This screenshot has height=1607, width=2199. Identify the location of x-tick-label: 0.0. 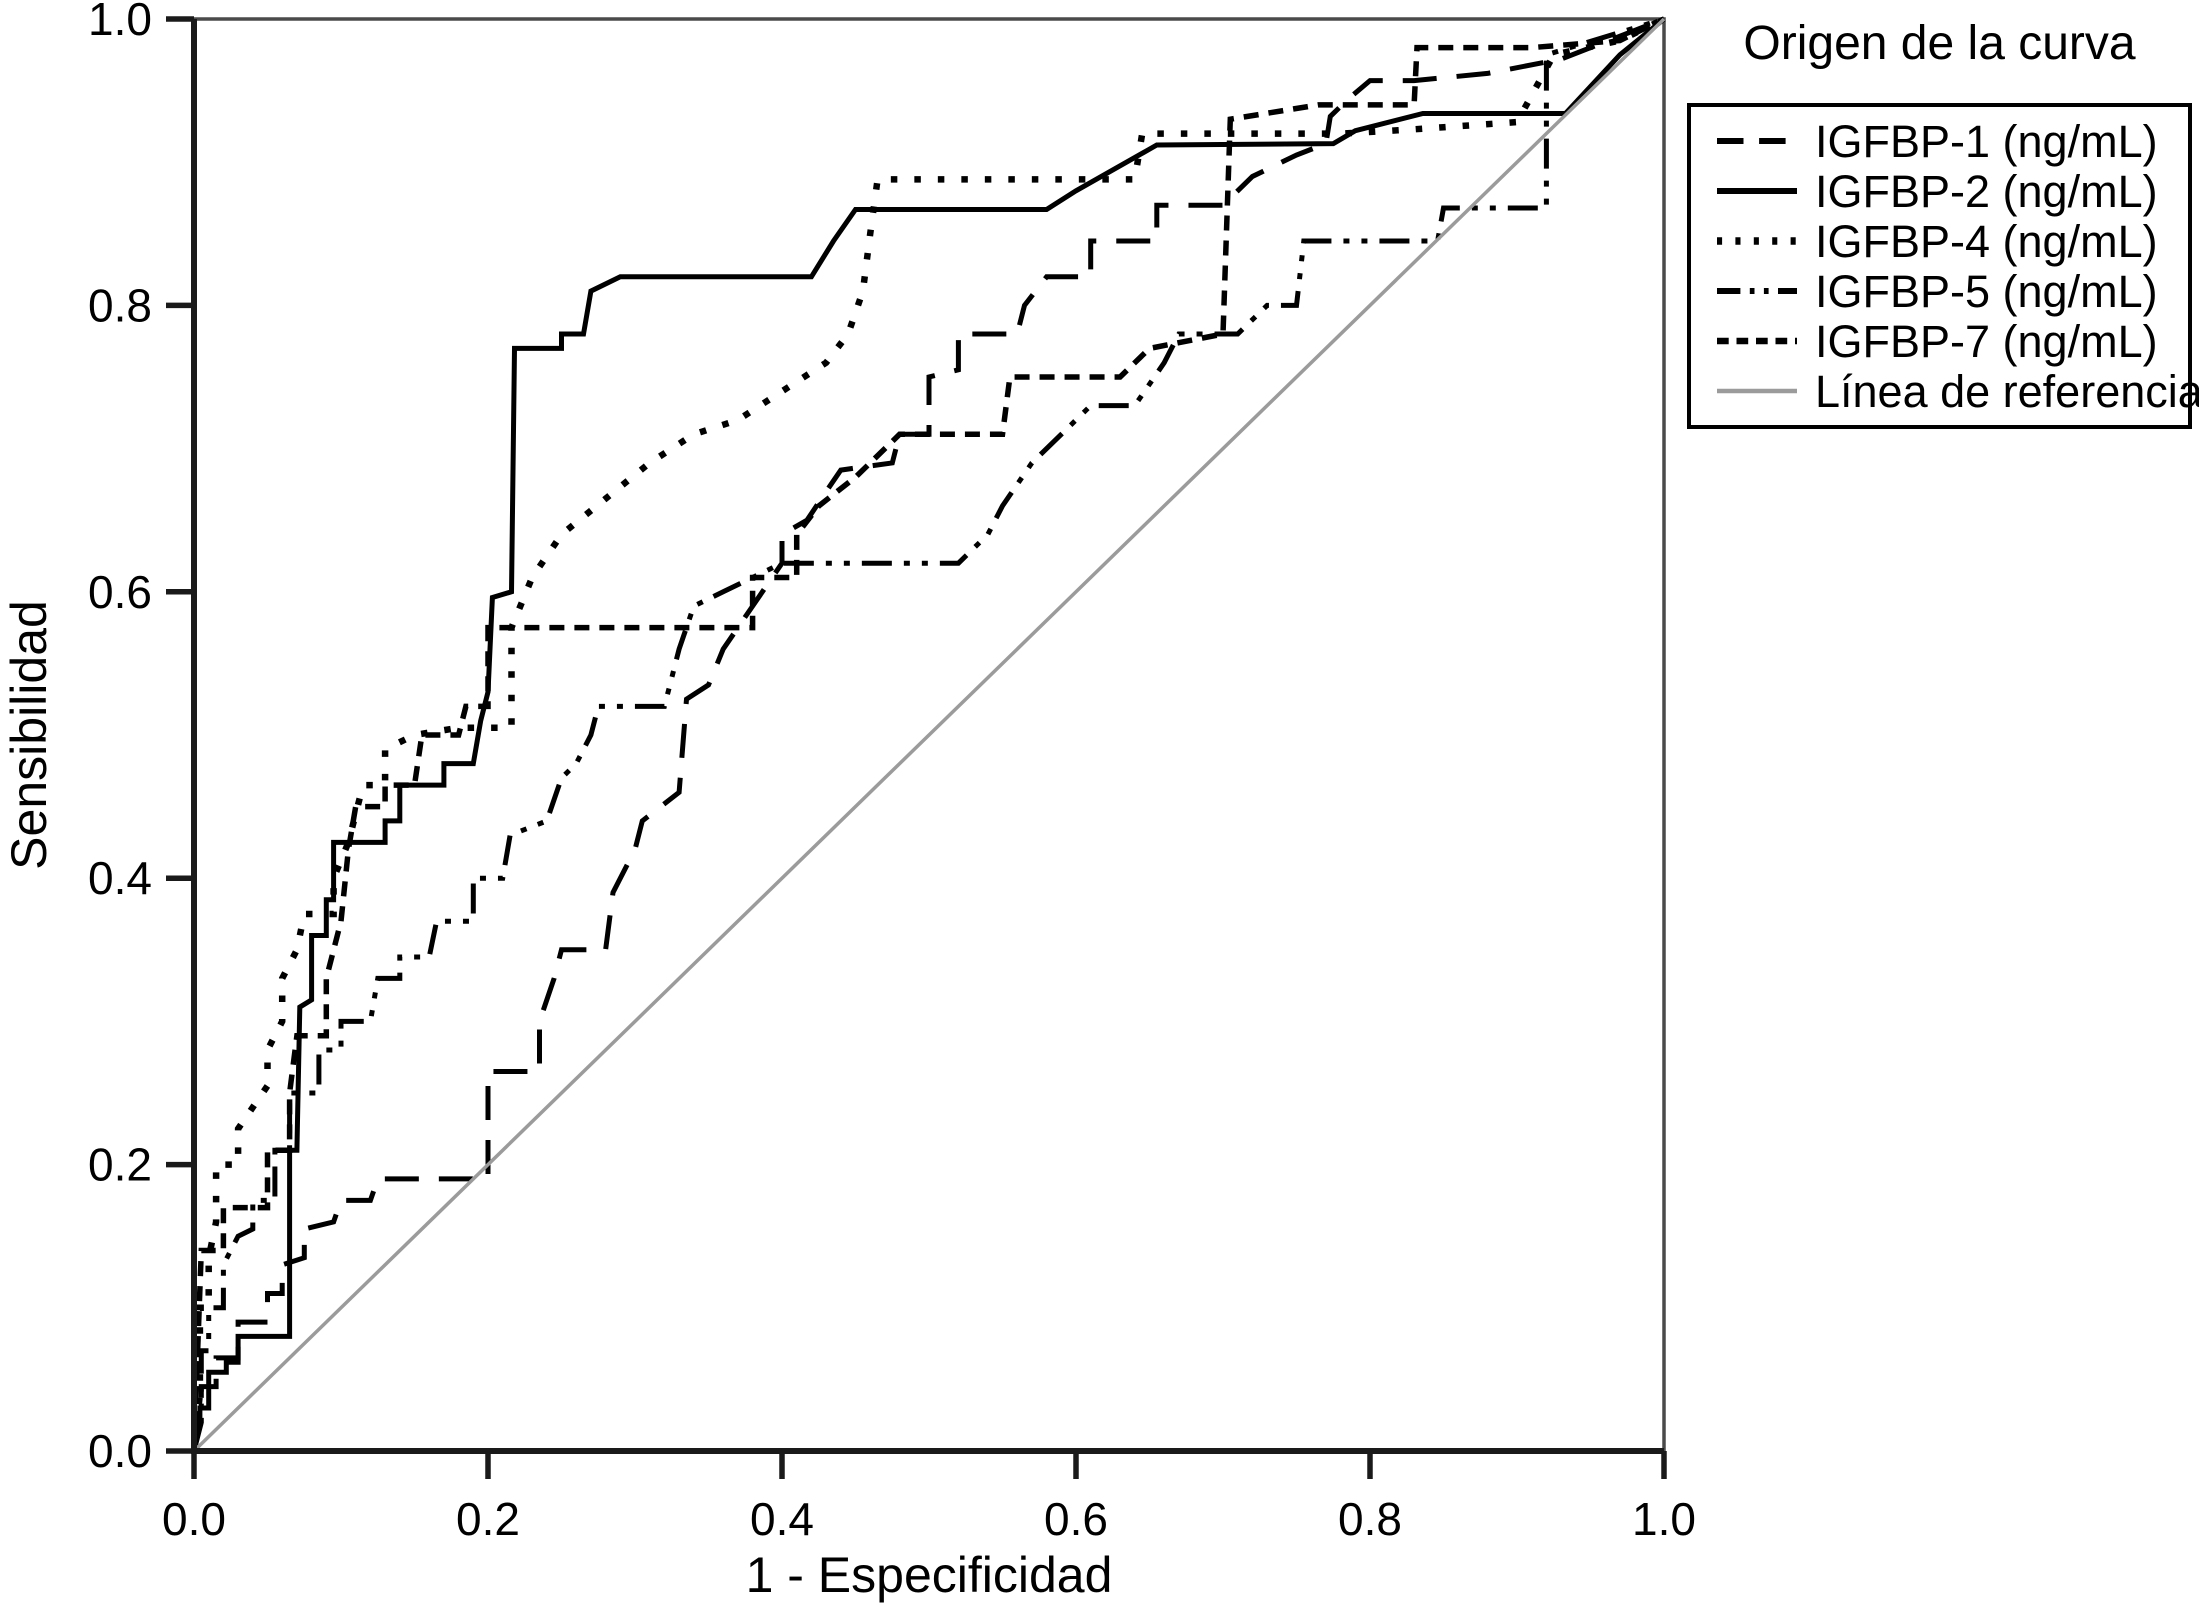
(194, 1519).